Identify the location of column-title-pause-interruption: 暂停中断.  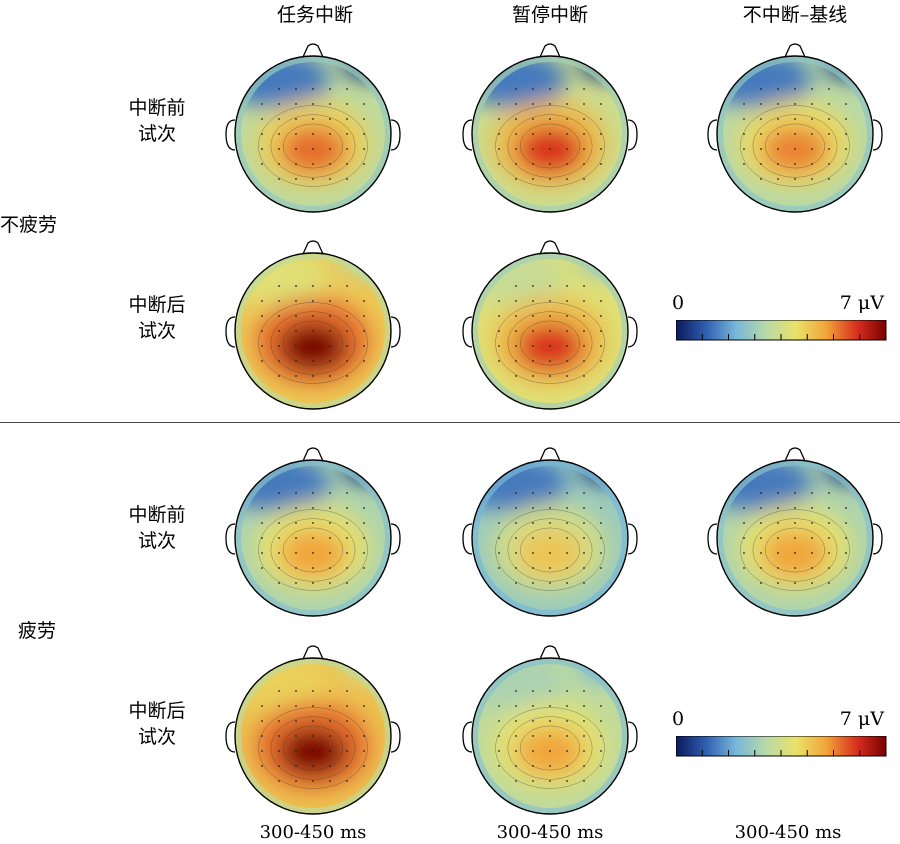
(549, 15).